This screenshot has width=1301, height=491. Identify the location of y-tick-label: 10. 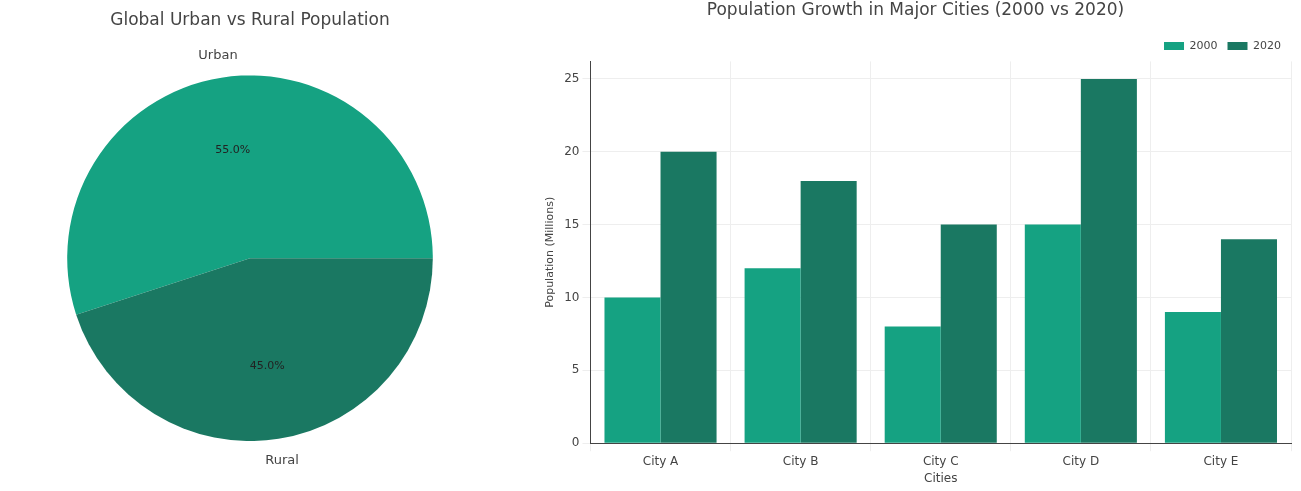
(572, 296).